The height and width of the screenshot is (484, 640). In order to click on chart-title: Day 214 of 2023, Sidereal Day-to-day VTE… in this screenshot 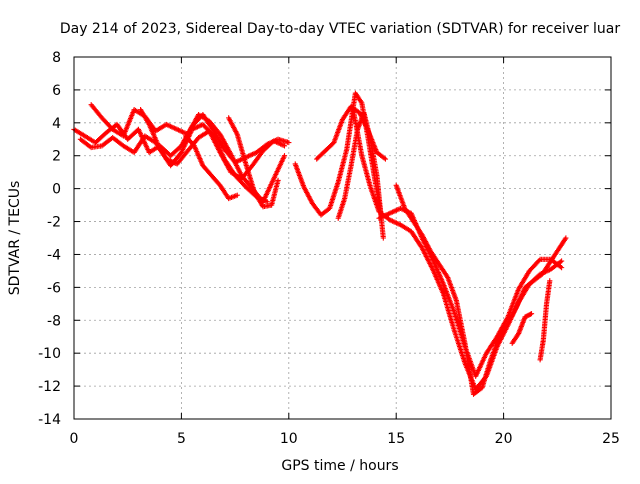, I will do `click(340, 29)`.